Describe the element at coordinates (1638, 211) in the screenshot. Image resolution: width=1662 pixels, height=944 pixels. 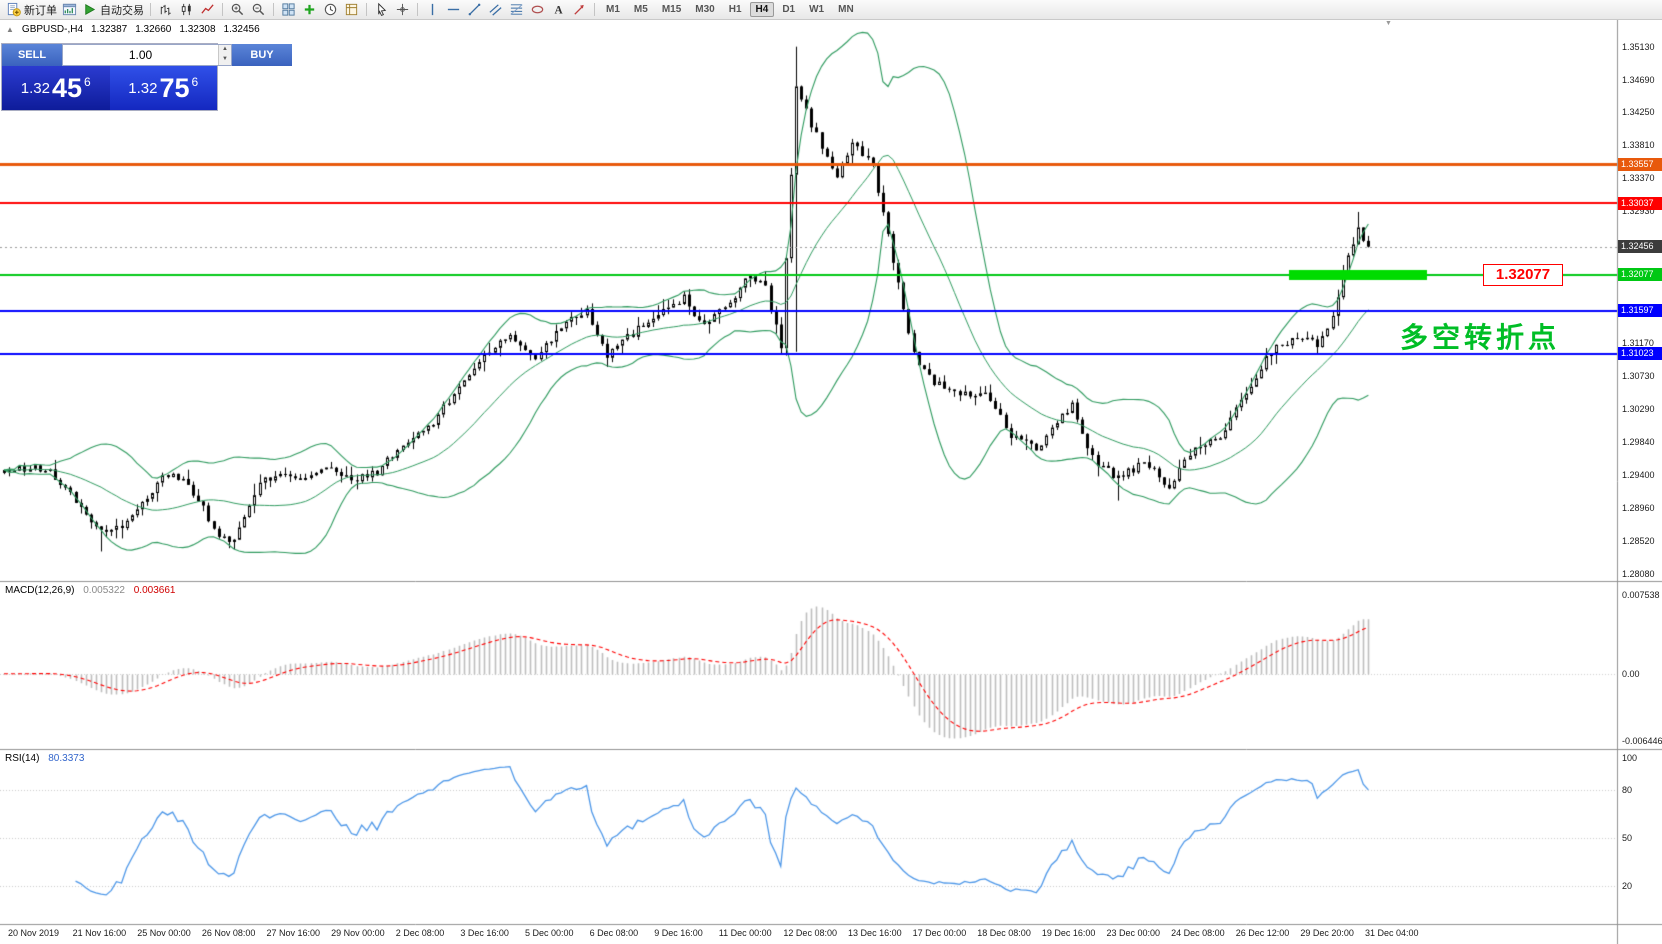
I see `price-scale-tick: 1.32930` at that location.